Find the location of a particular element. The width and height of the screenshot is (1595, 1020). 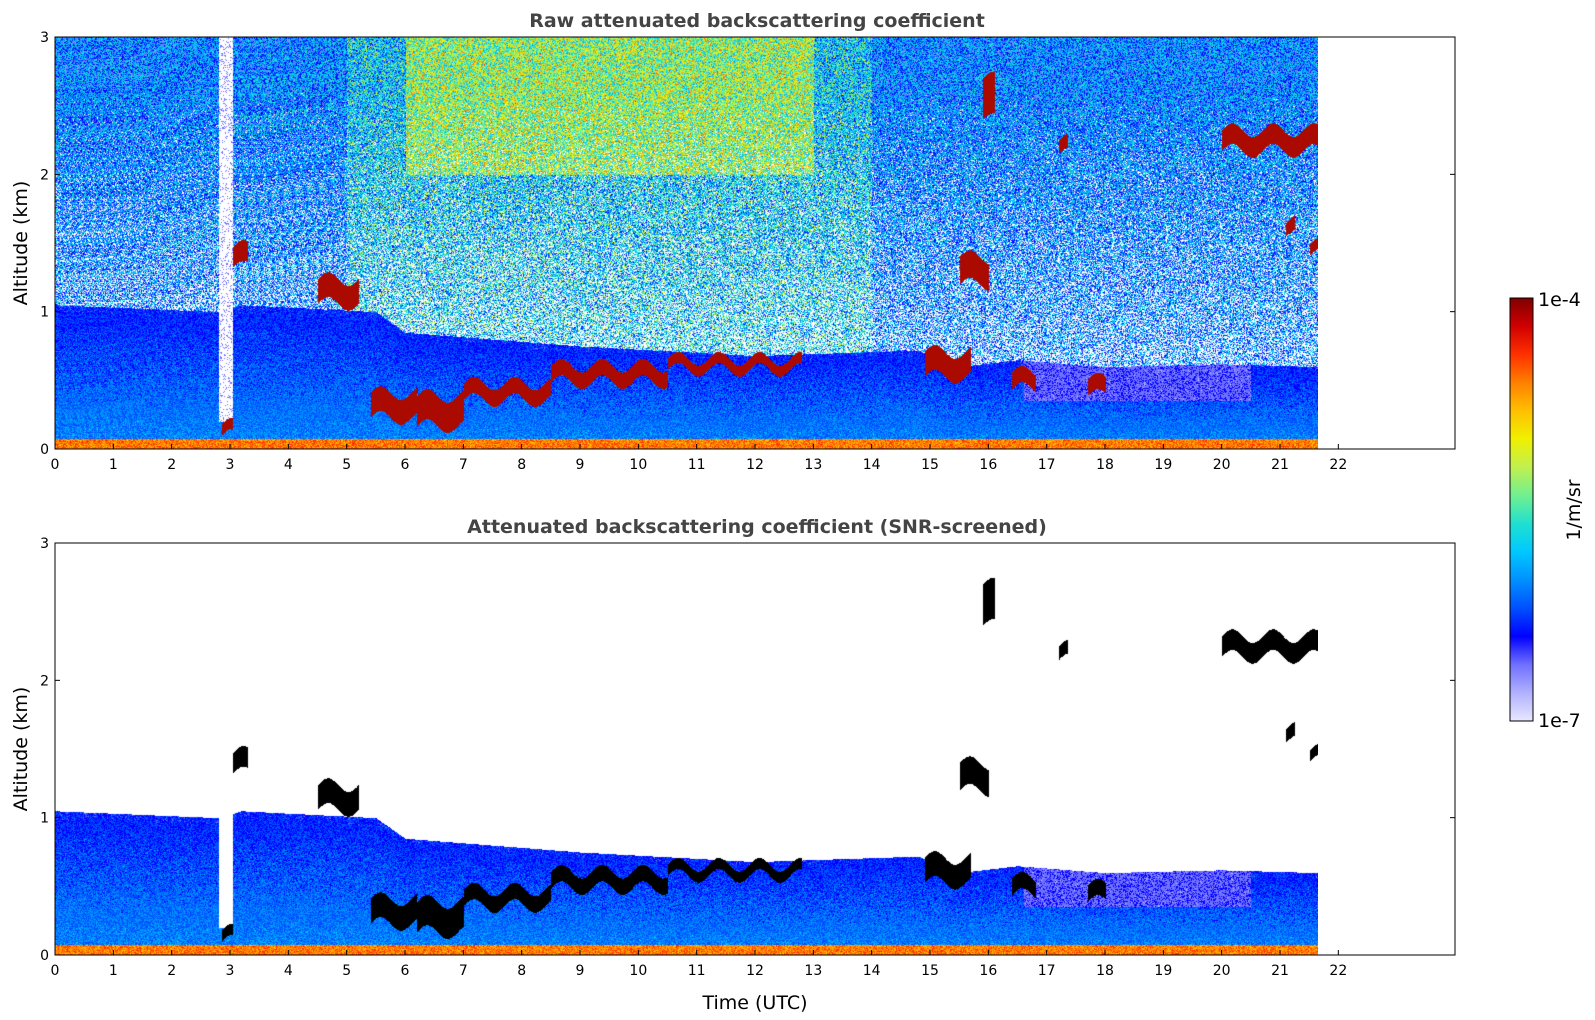

y-axis-label-raw: Altitude (km) is located at coordinates (21, 243).